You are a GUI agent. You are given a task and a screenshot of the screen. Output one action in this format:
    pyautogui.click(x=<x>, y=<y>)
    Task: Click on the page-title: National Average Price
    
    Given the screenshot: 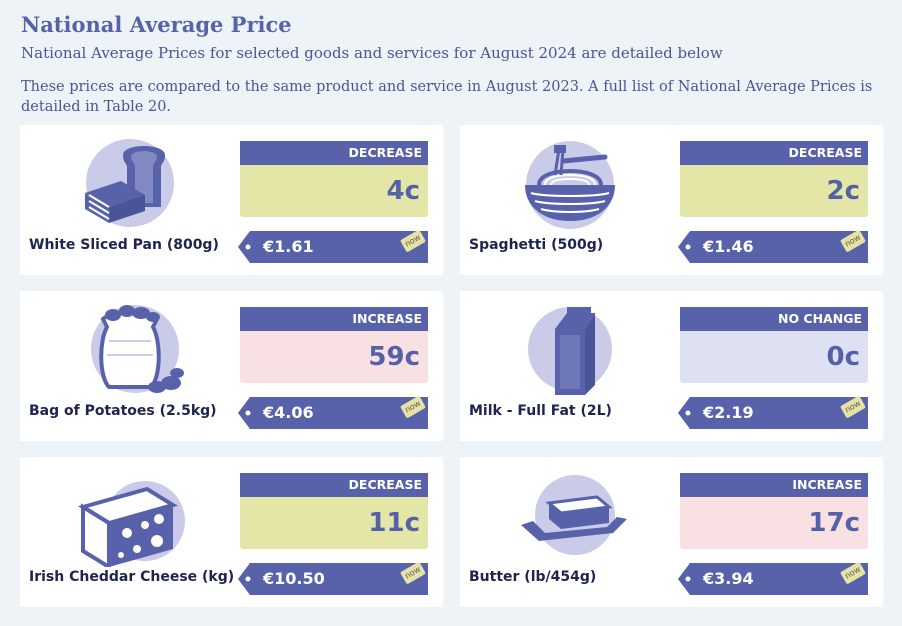 What is the action you would take?
    pyautogui.click(x=156, y=24)
    